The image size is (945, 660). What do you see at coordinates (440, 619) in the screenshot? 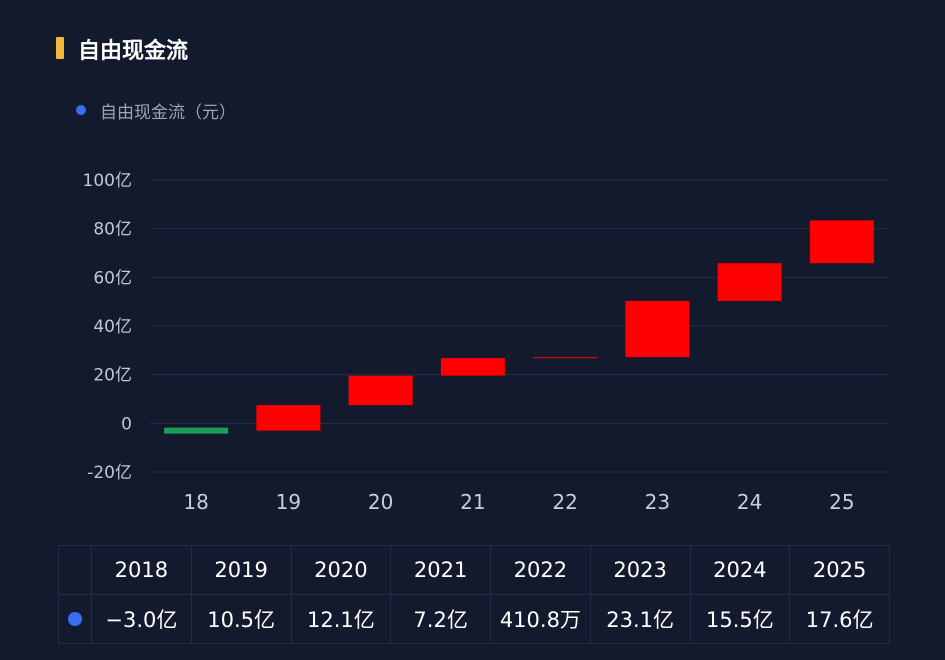
I see `table-value-cell: 7.2亿` at bounding box center [440, 619].